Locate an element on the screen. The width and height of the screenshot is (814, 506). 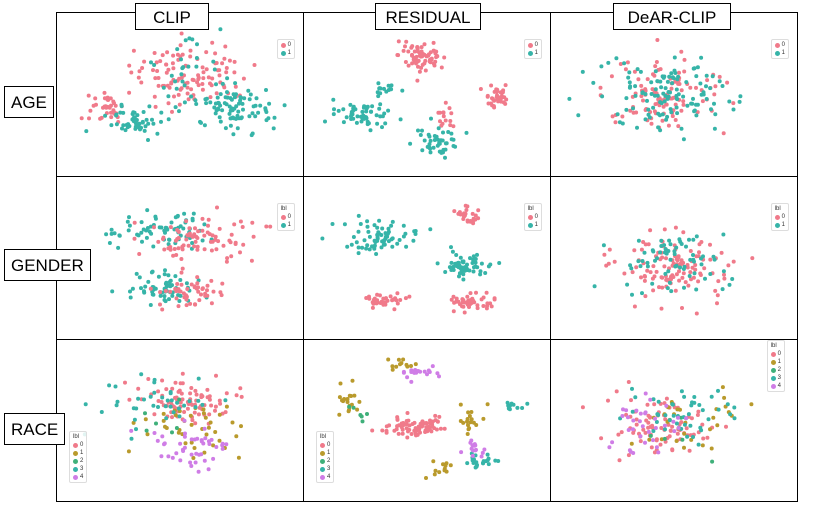
legend: lbl 0 1 2 3 4 is located at coordinates (325, 457).